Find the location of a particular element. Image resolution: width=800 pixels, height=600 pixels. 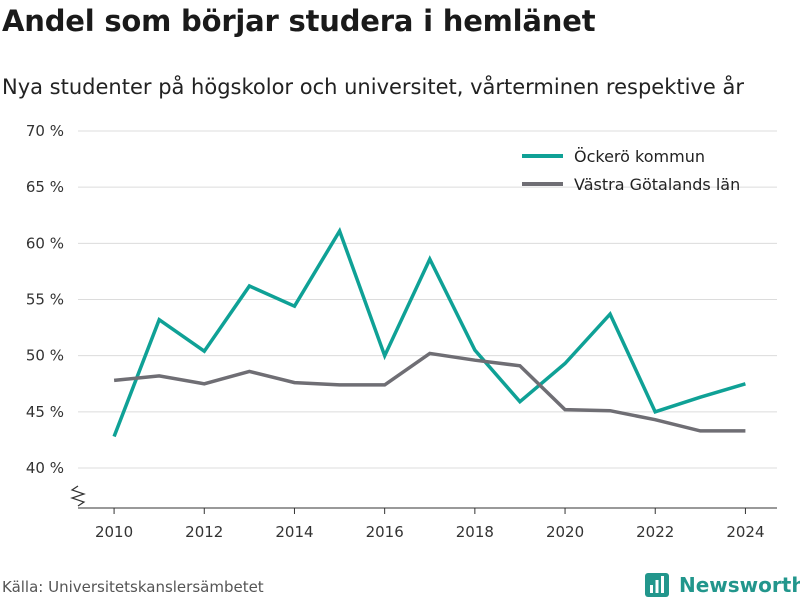

y-tick-label: 60 % is located at coordinates (45, 243).